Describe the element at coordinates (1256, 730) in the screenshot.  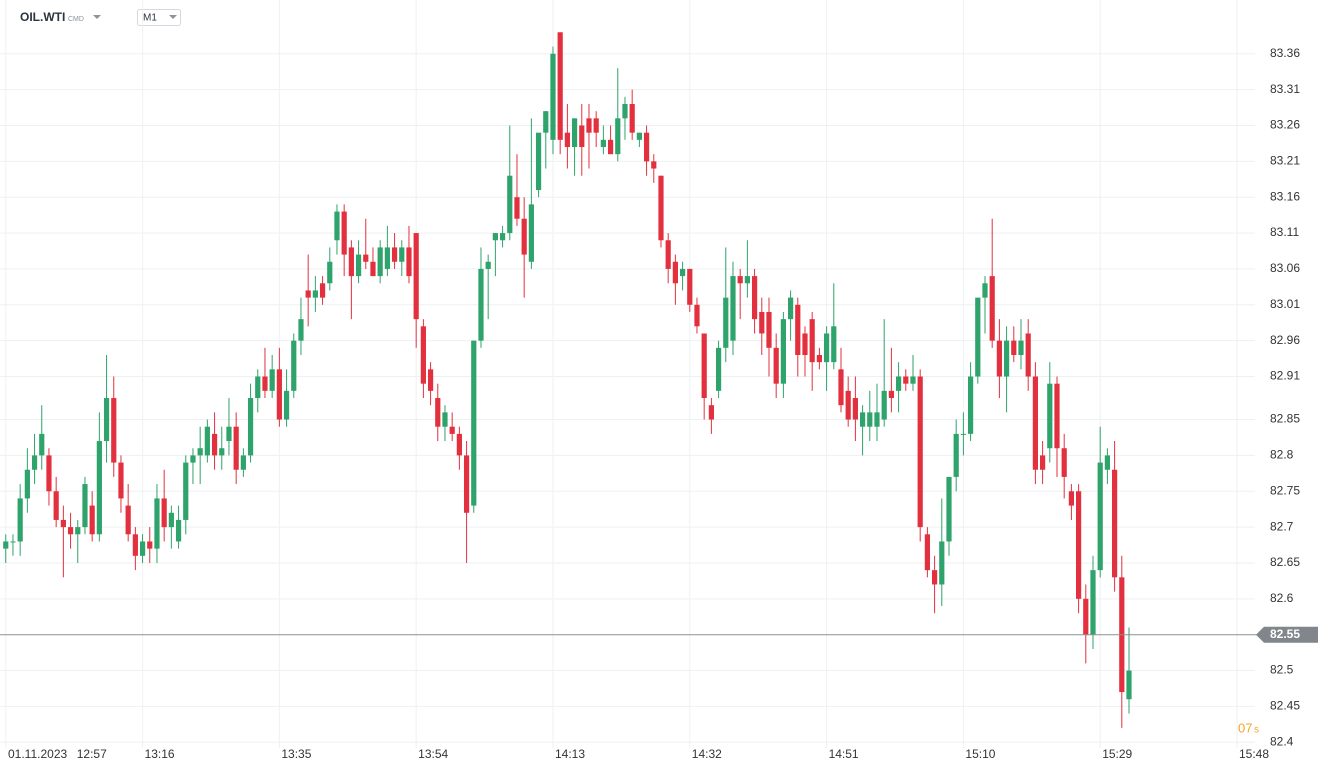
I see `countdown-unit: s` at that location.